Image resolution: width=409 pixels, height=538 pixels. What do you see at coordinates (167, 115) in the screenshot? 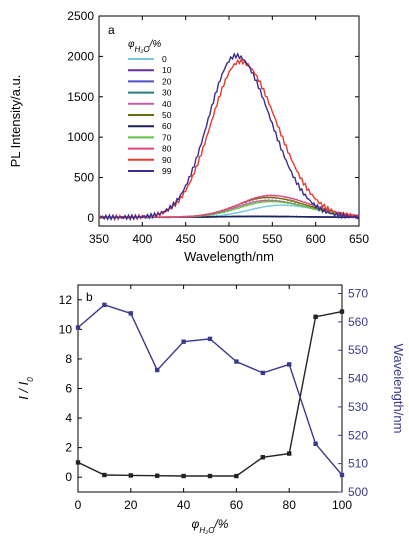
I see `legend-label-50: 50` at bounding box center [167, 115].